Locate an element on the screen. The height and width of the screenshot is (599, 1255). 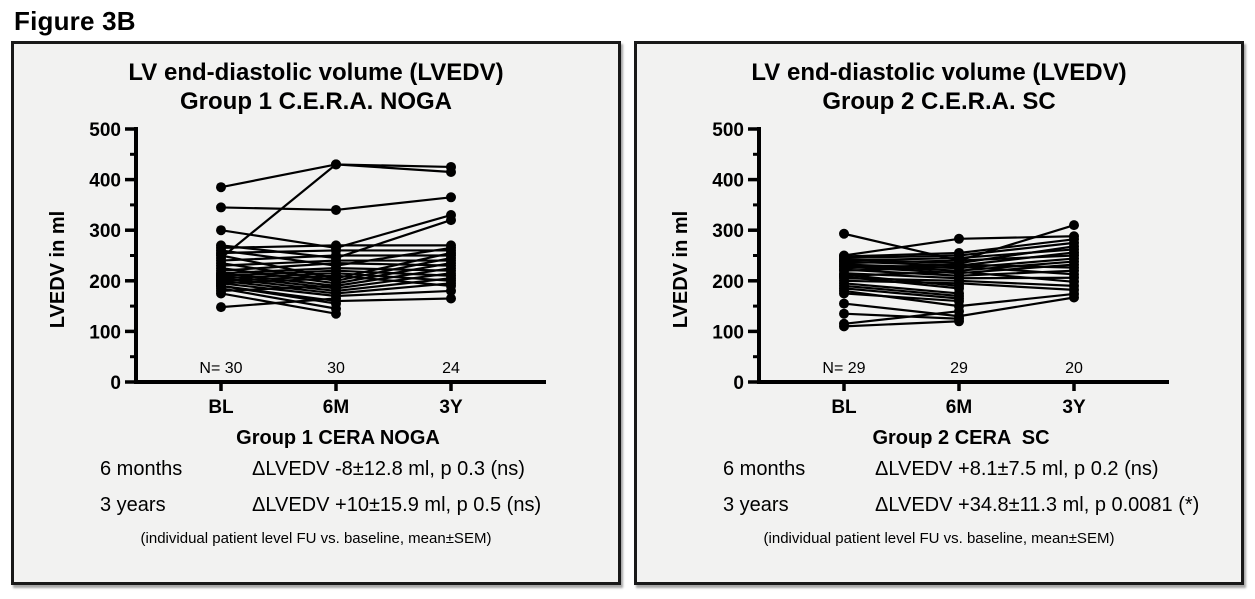
stat-row-3-years: 3 years ΔLVEDV +10±15.9 ml, p 0.5 (ns) is located at coordinates (359, 505).